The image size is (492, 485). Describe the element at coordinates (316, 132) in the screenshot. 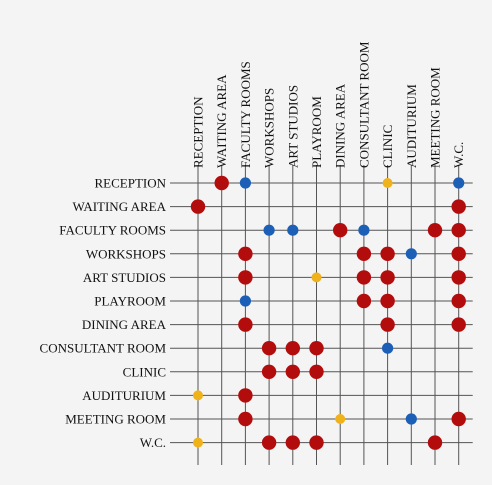

I see `column-label: PLAYROOM` at that location.